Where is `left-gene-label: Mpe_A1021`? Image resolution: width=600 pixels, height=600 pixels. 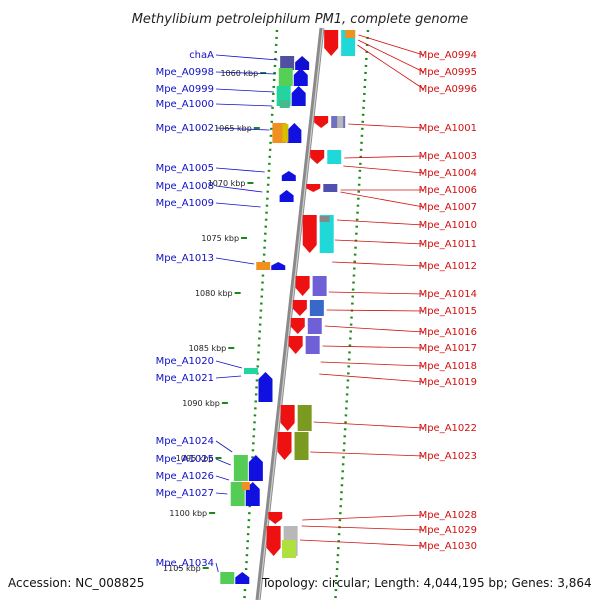
left-gene-label: Mpe_A1021 is located at coordinates (185, 378).